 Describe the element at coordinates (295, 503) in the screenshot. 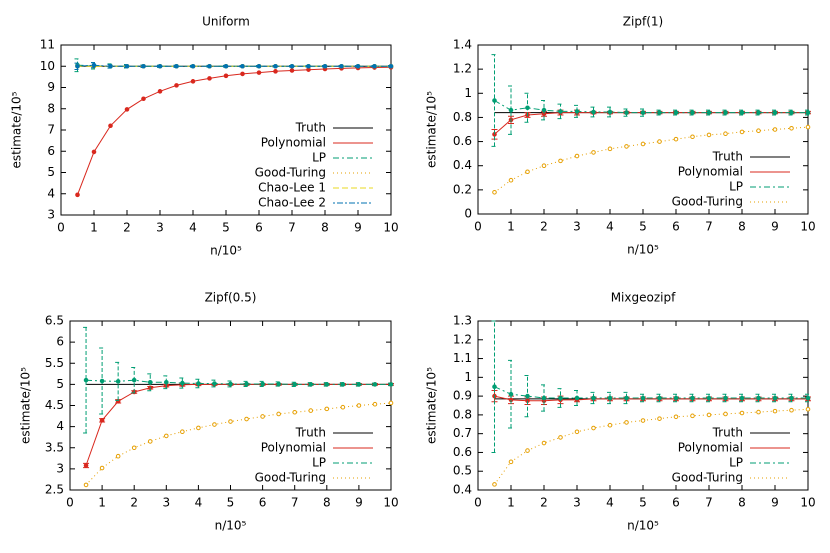

I see `x-tick-label: 7` at that location.